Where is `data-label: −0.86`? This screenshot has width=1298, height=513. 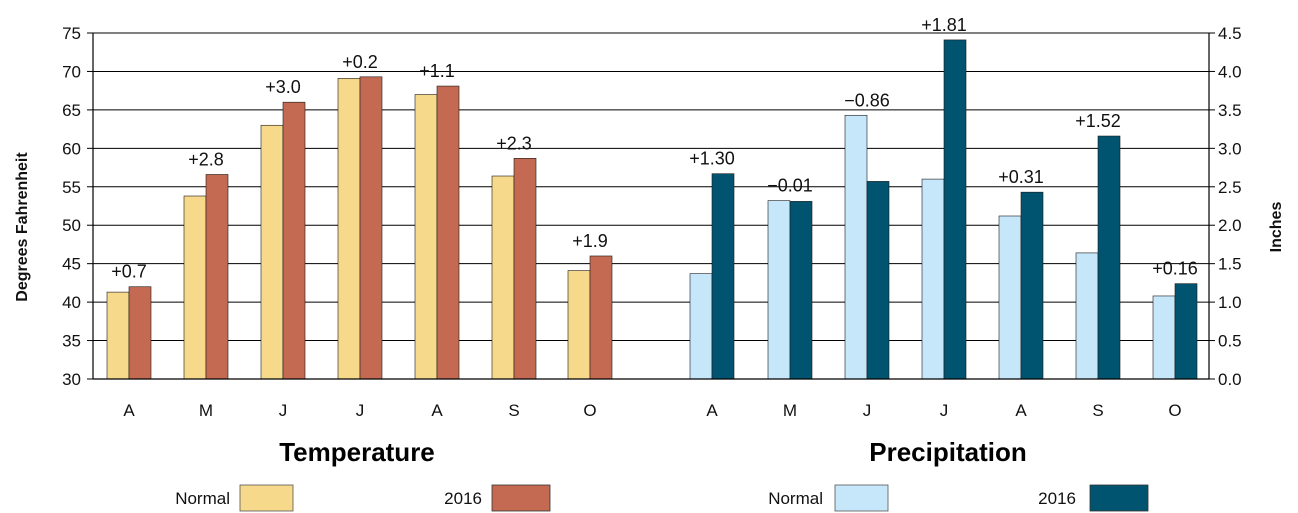
data-label: −0.86 is located at coordinates (867, 100).